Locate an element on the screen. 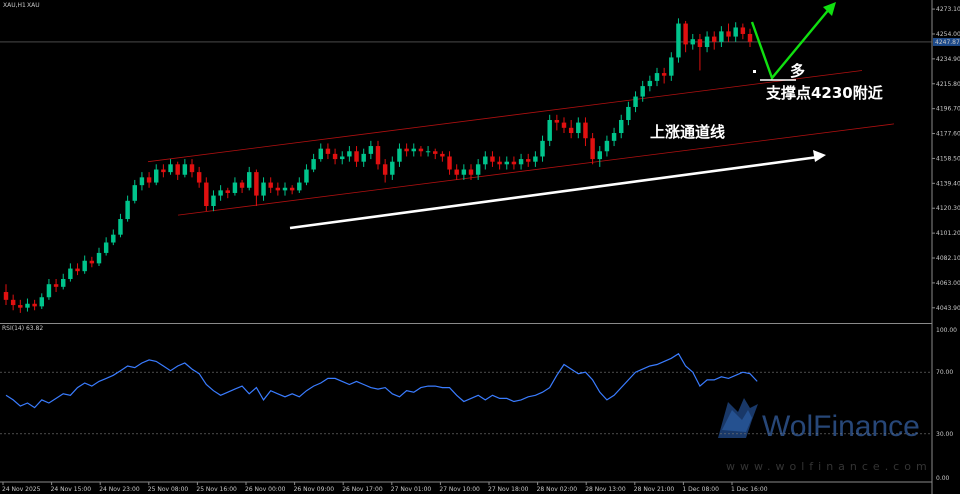 This screenshot has width=960, height=494. time-tick-label: 24 Nov 23:00 is located at coordinates (119, 489).